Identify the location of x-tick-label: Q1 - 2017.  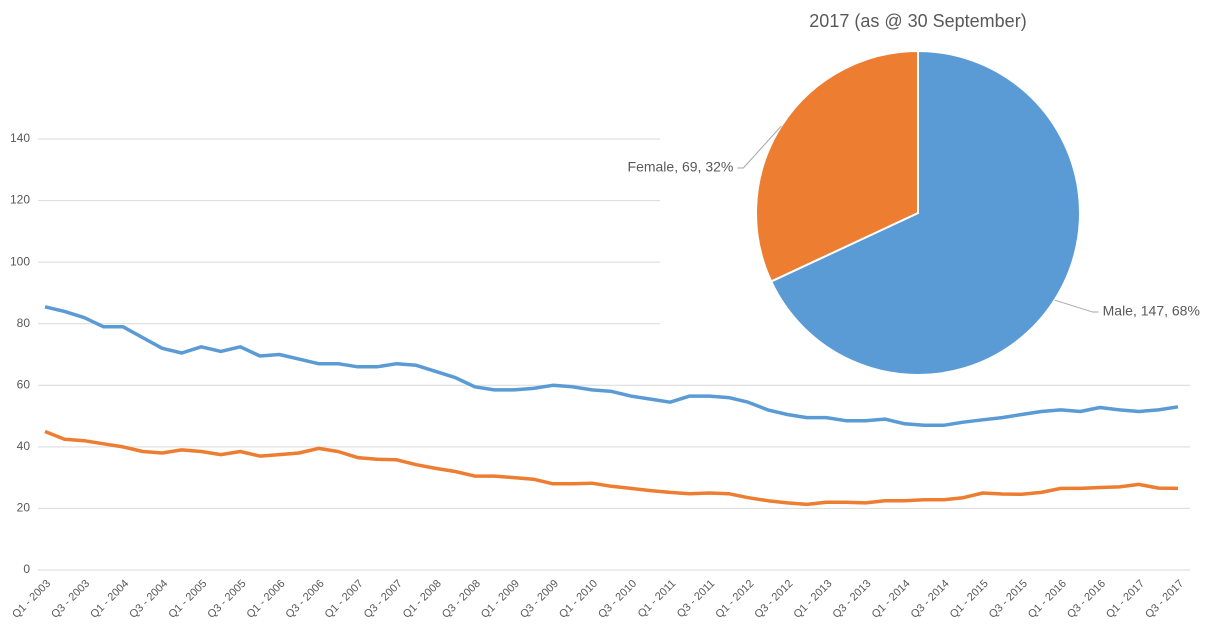
(1125, 599).